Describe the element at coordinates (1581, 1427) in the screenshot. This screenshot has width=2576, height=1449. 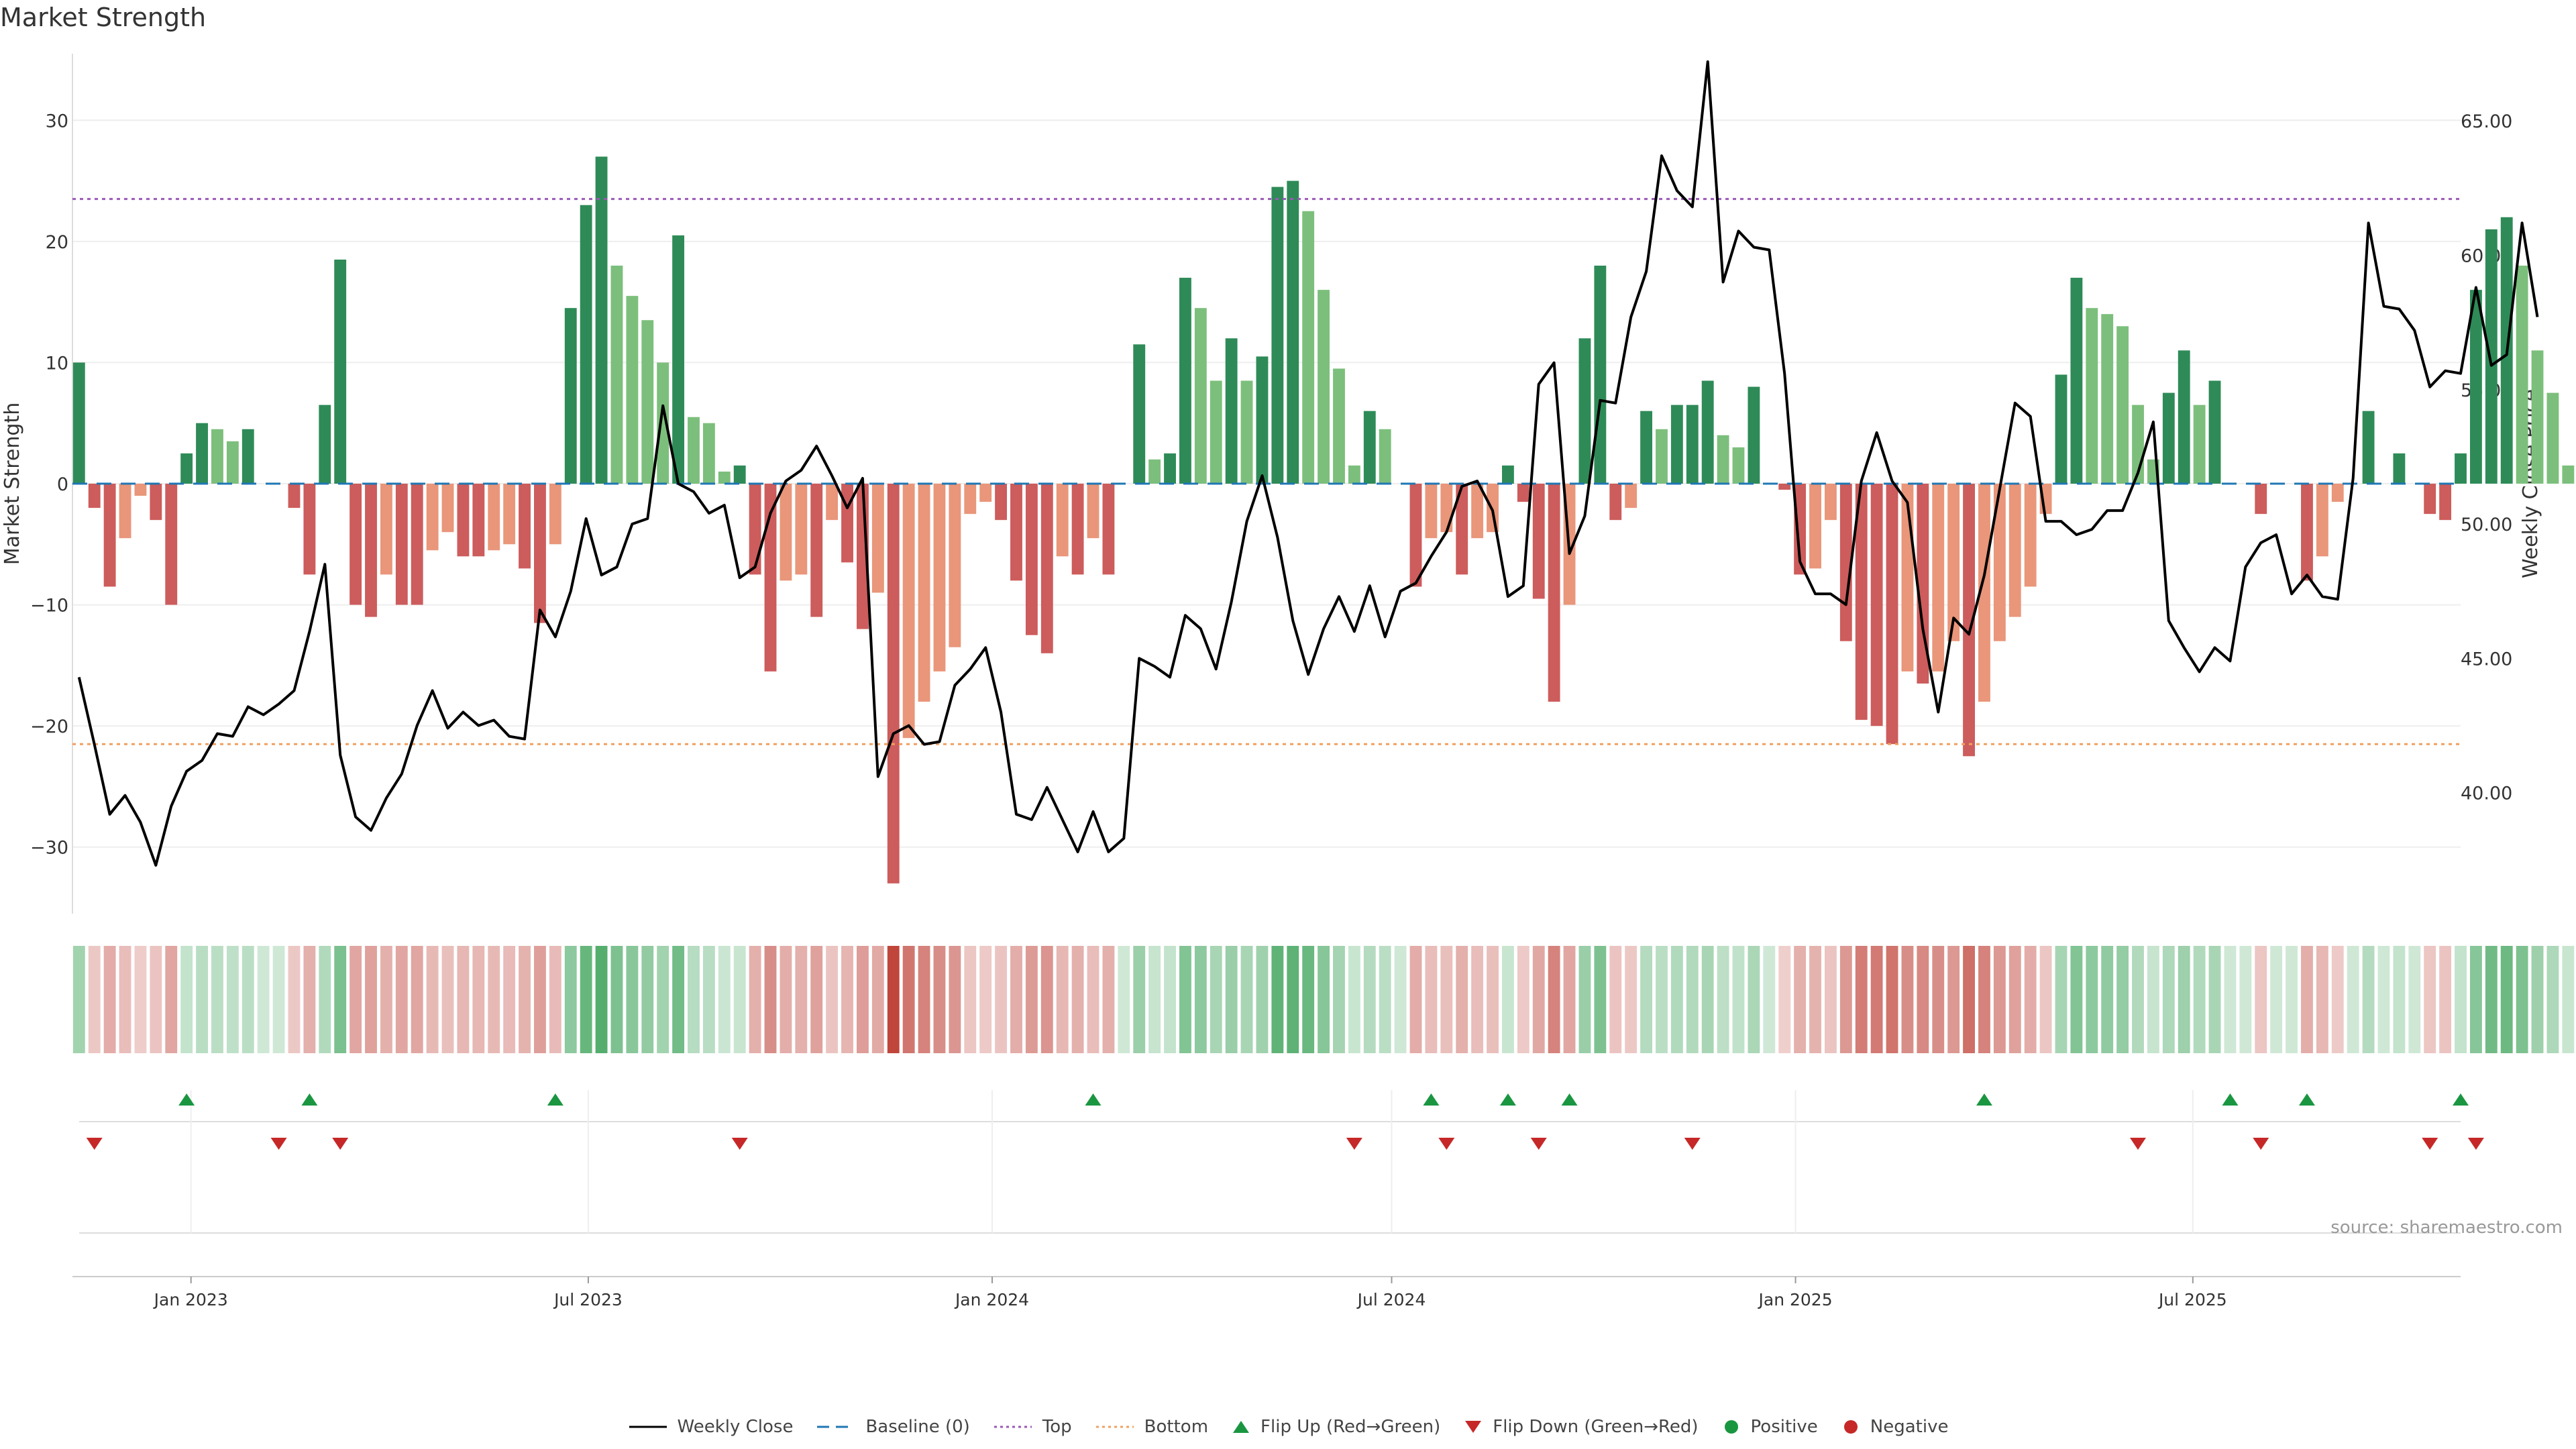
I see `legend-item-flip-down: Flip Down (Green→Red)` at that location.